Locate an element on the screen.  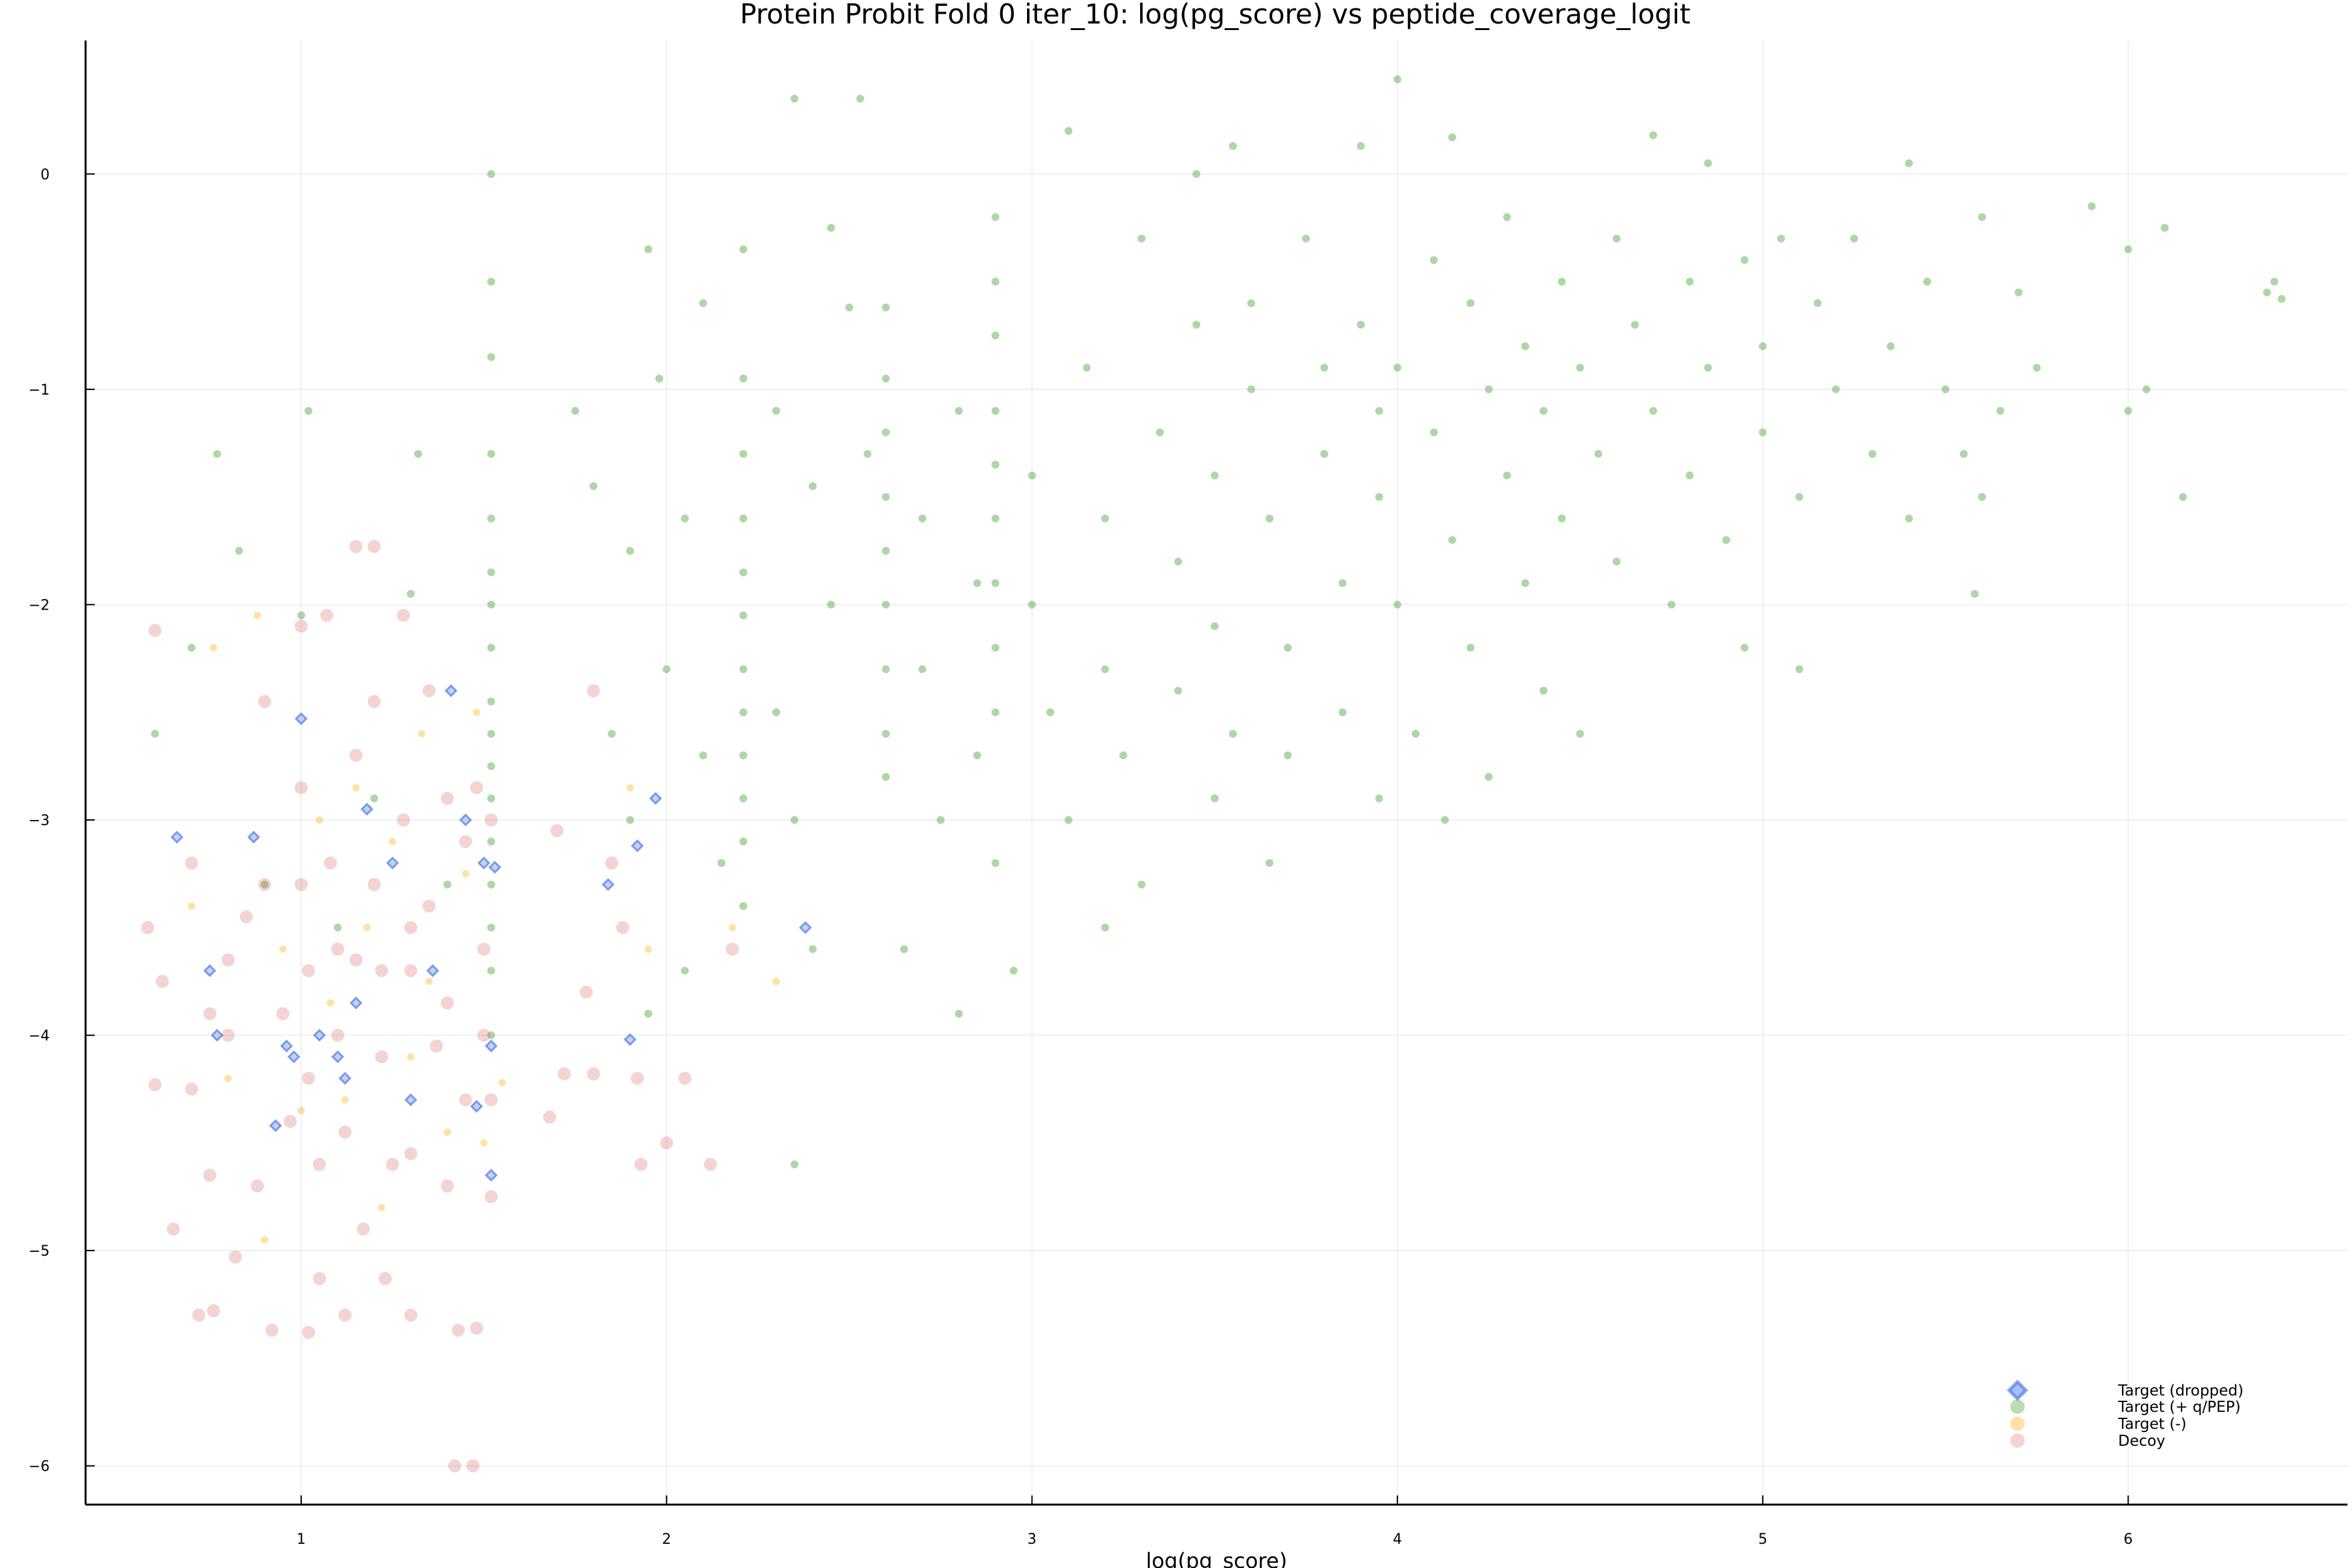
legend-marker-circle is located at coordinates (2017, 1406).